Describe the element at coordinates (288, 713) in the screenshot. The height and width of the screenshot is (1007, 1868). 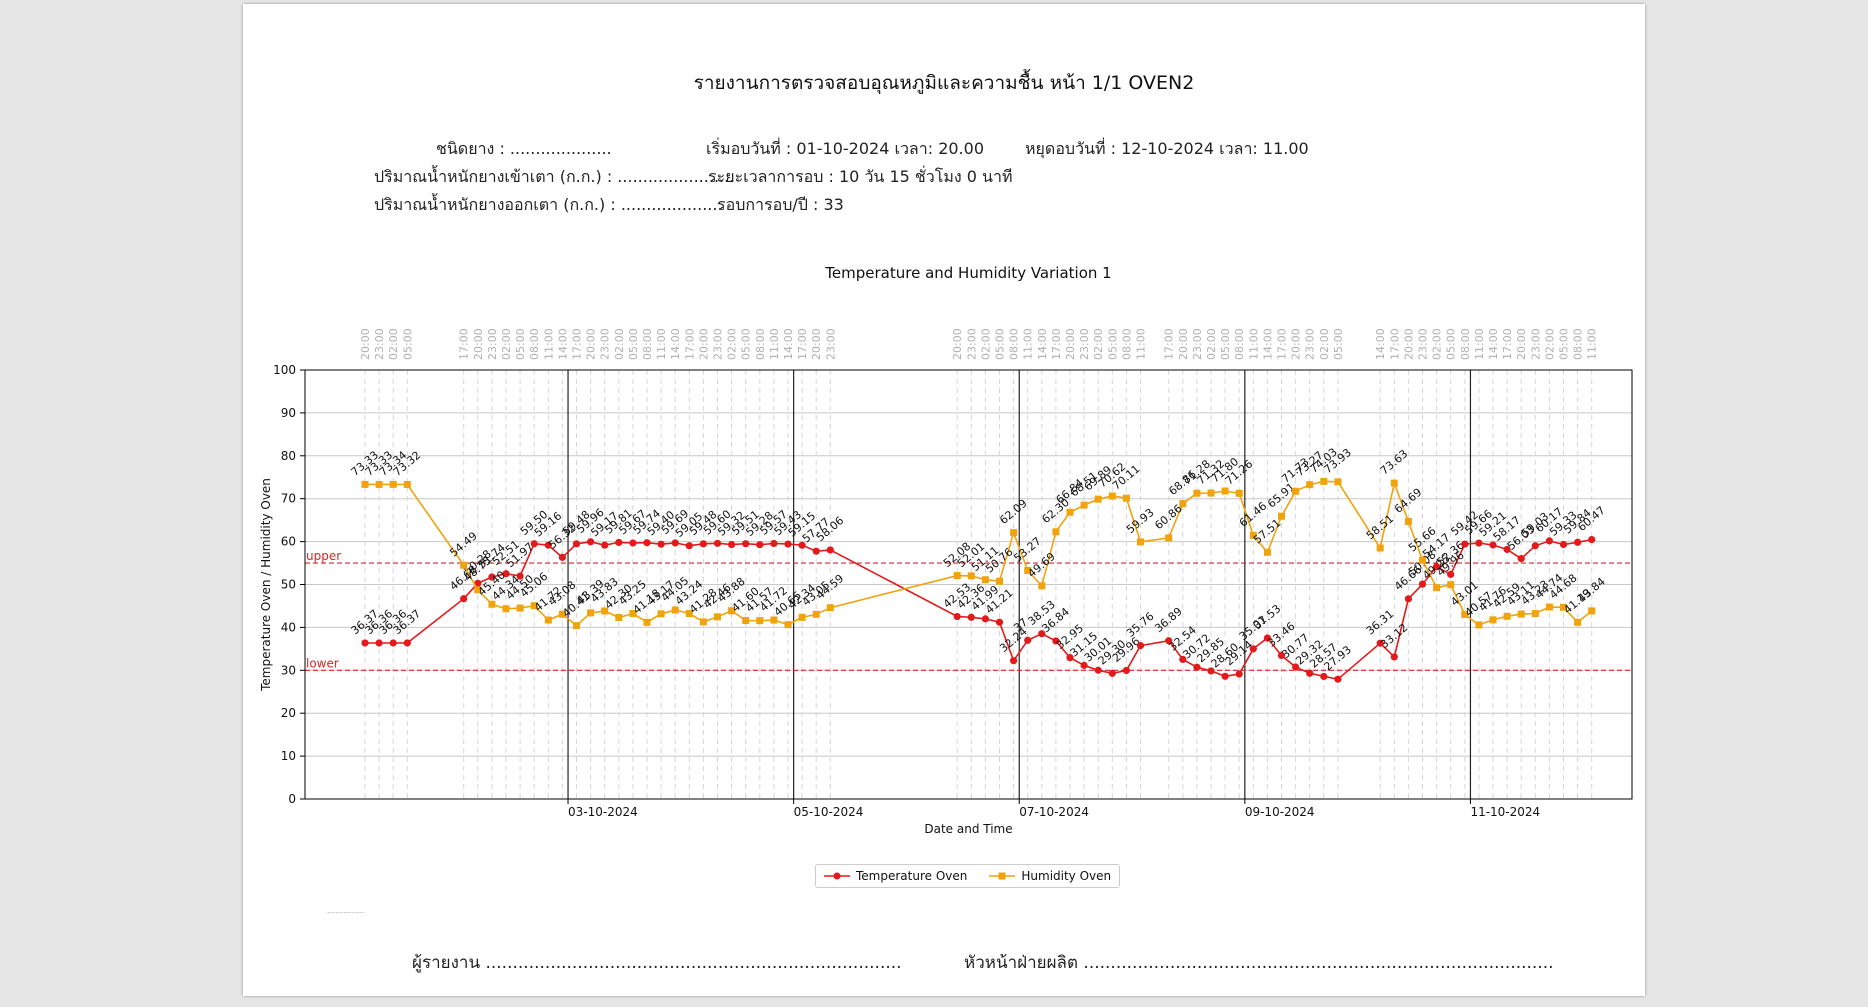
I see `y-tick-label: 20` at that location.